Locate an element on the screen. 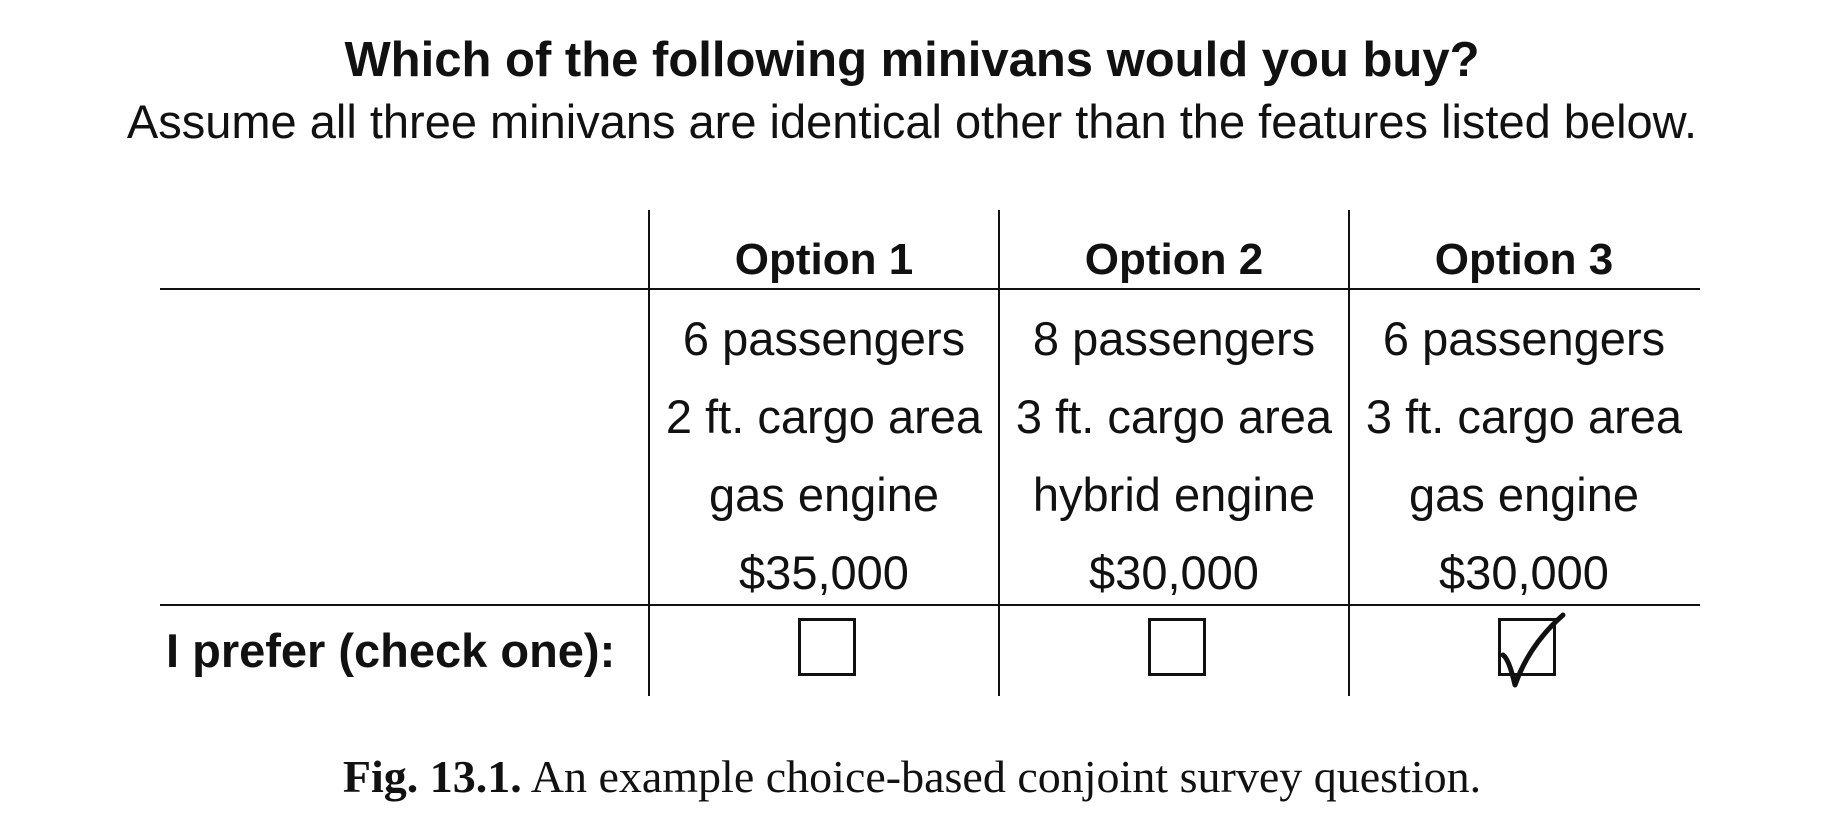 This screenshot has height=840, width=1824. option-2-choice-cell is located at coordinates (1174, 650).